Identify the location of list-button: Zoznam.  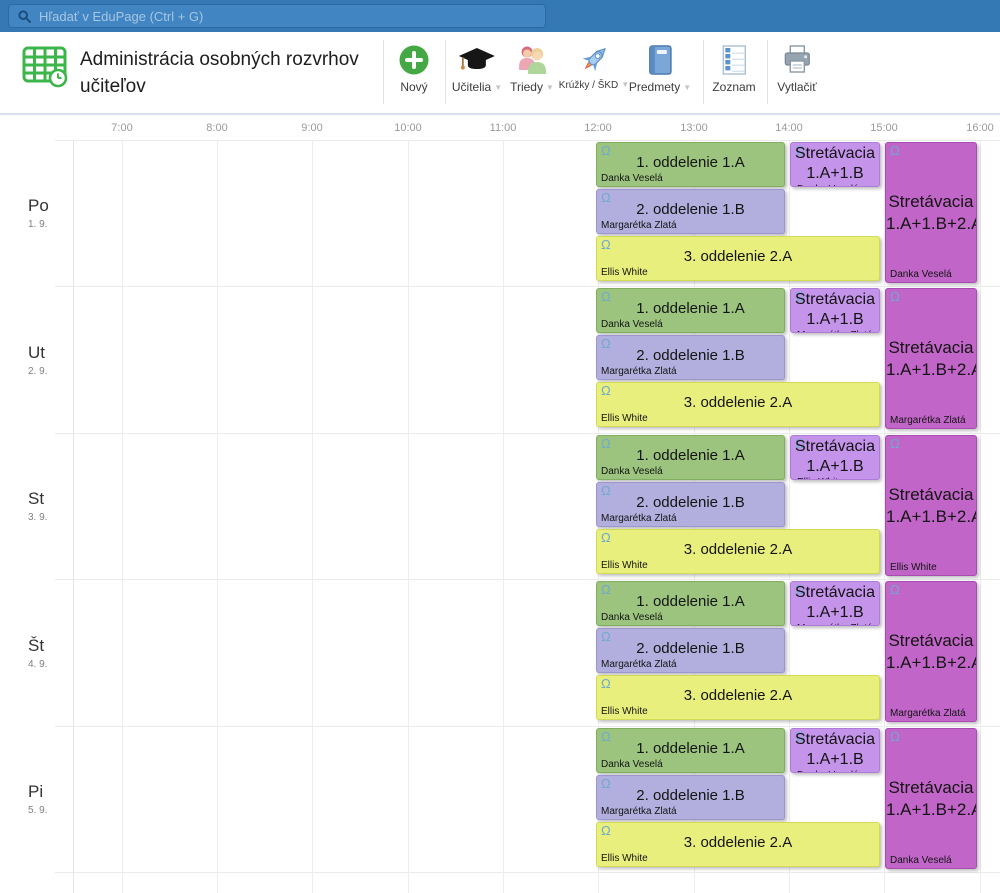
(734, 68).